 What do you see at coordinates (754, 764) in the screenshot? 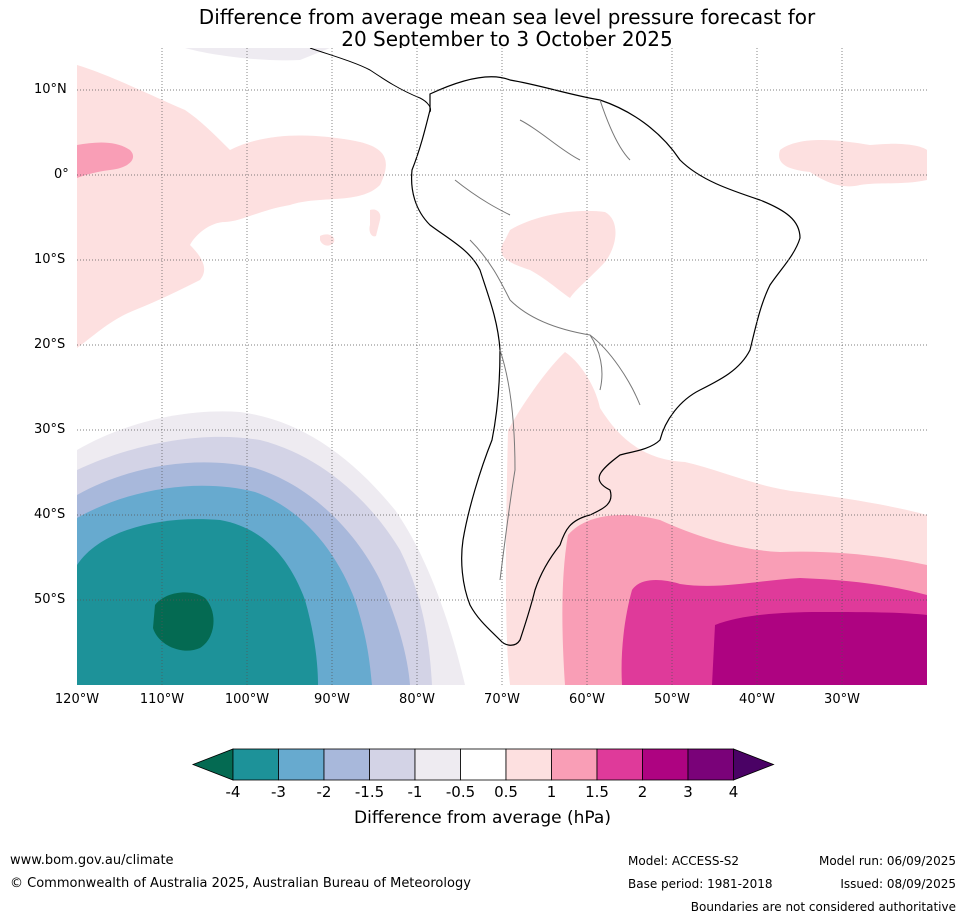
I see `colorbar-arrow-high` at bounding box center [754, 764].